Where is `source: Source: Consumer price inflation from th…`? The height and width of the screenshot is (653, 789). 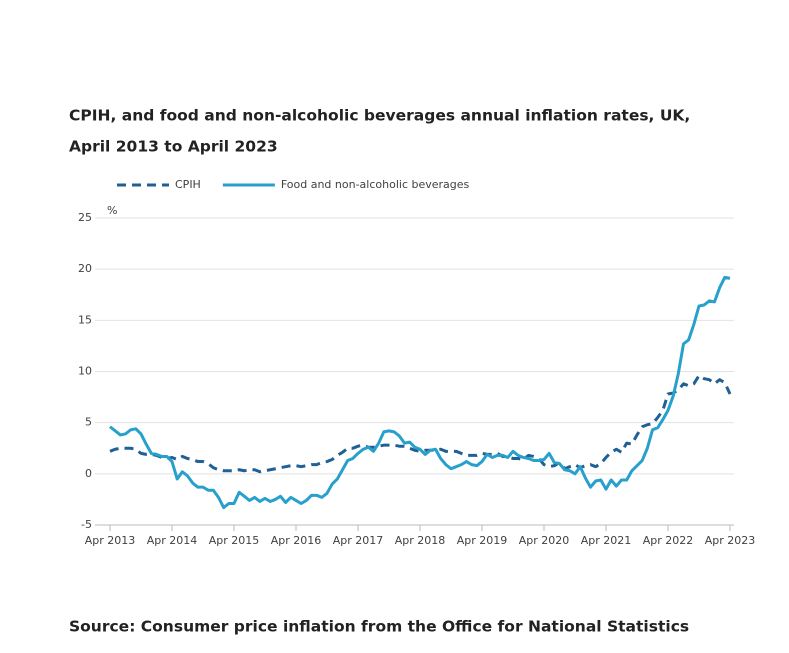 source: Source: Consumer price inflation from th… is located at coordinates (379, 627).